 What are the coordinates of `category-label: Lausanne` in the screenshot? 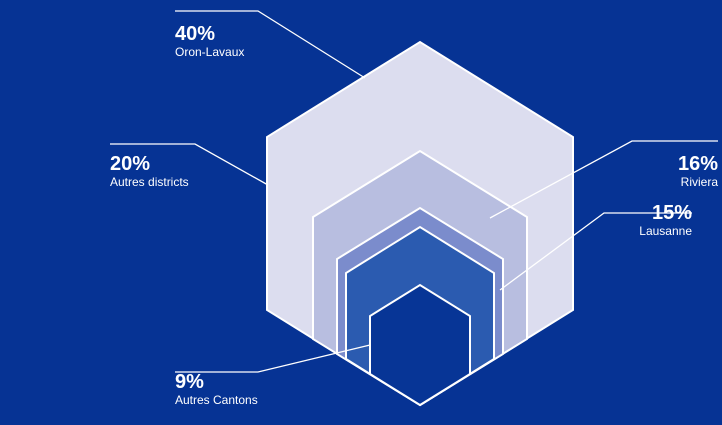 It's located at (665, 231).